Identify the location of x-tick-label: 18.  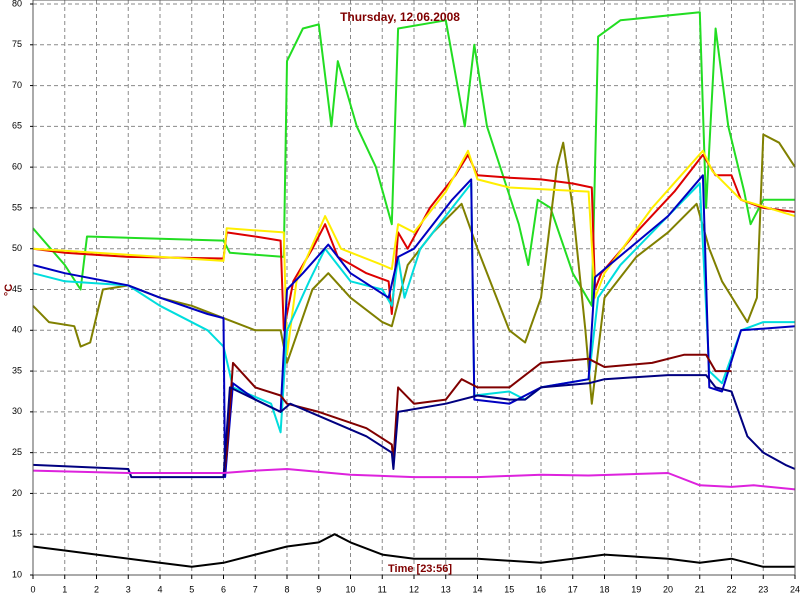
(604, 589).